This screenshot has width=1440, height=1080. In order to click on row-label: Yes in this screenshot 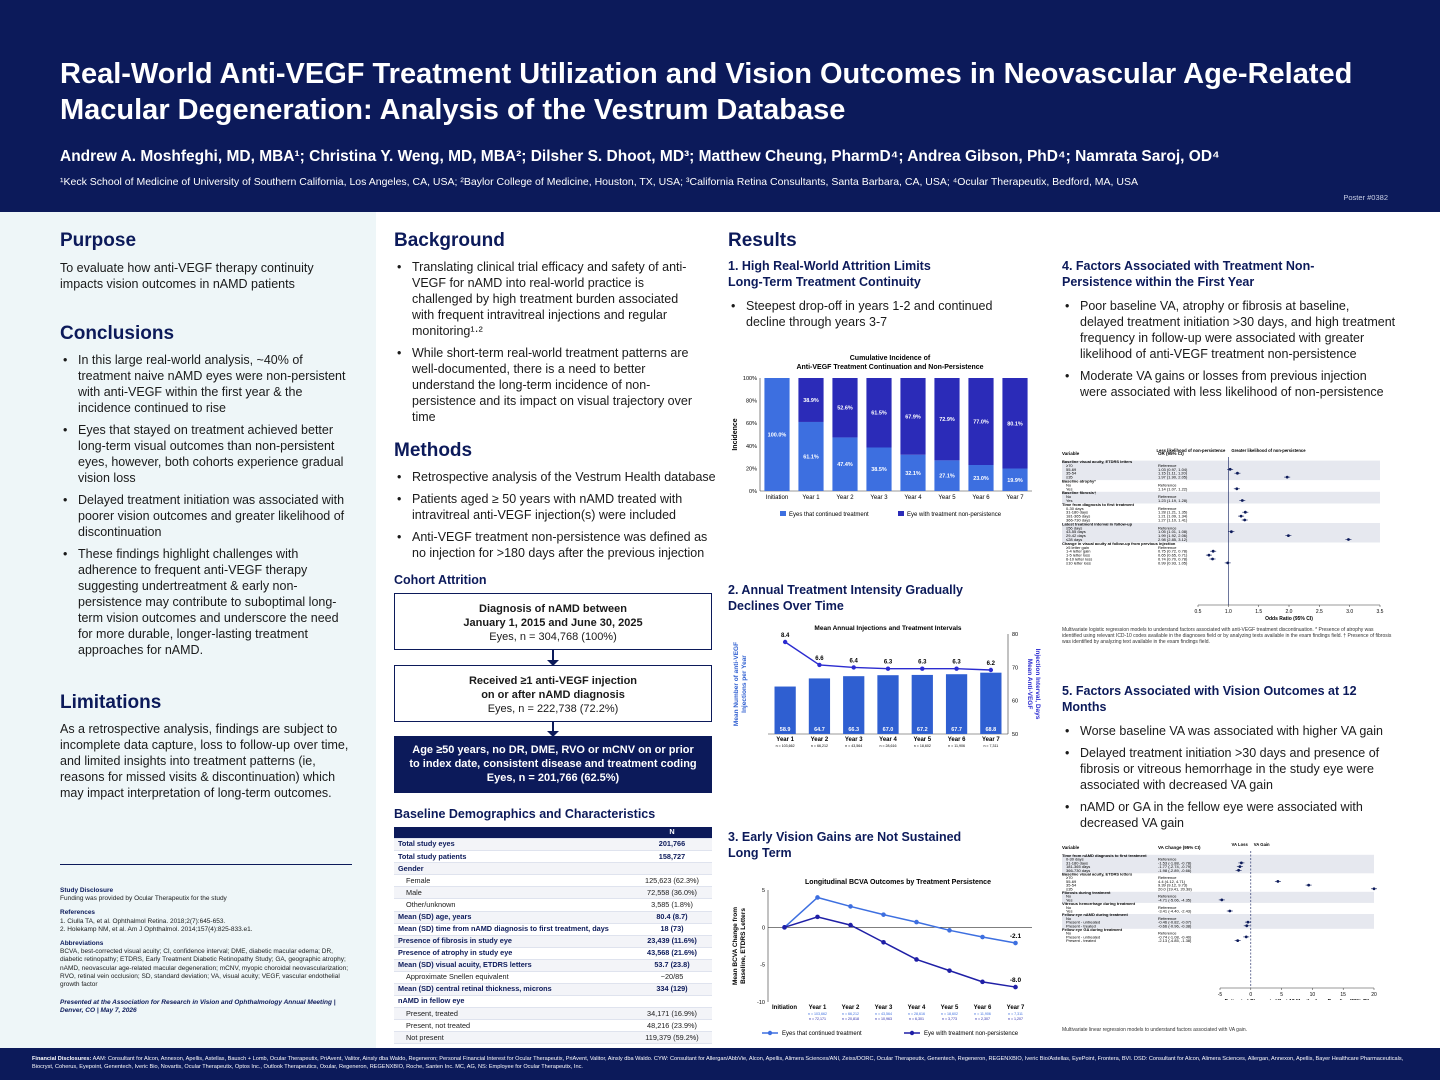, I will do `click(1069, 500)`.